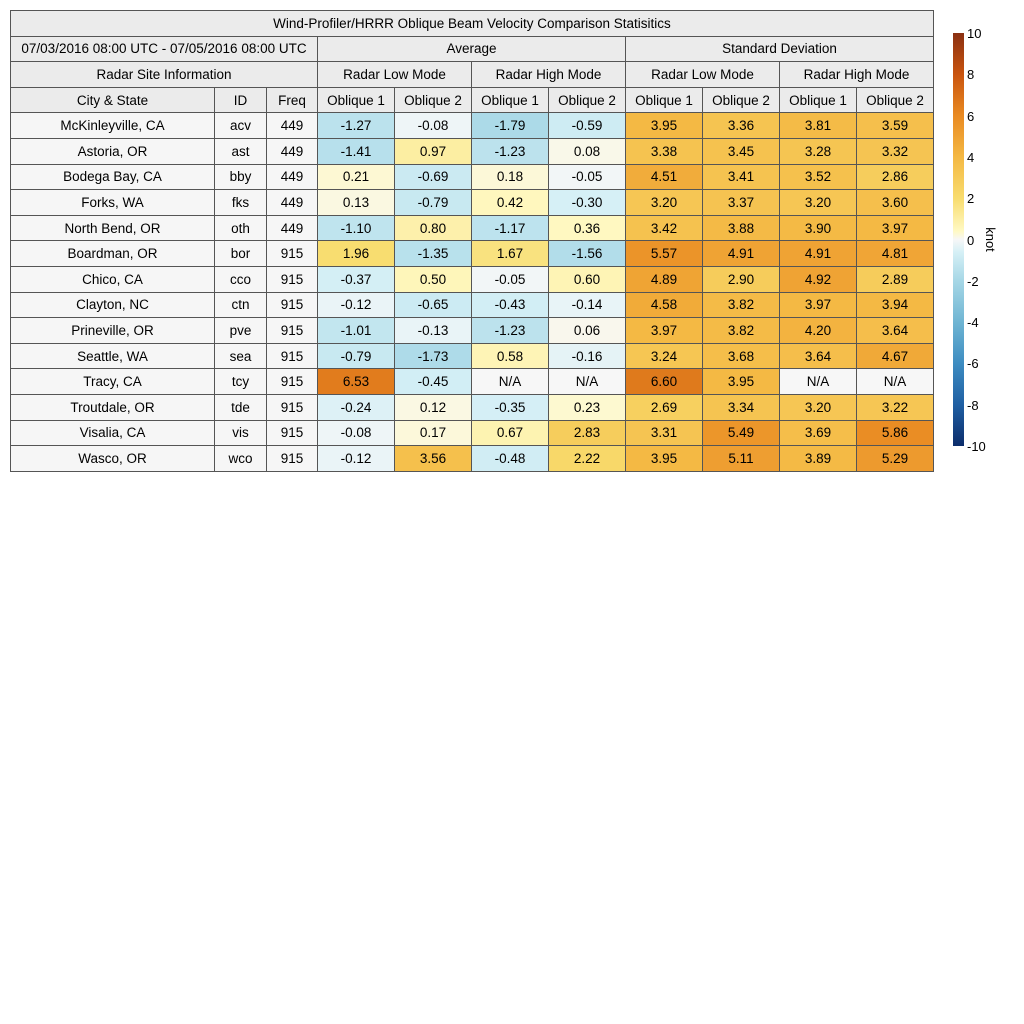 This screenshot has width=1024, height=1024. What do you see at coordinates (741, 356) in the screenshot?
I see `heatmap-cell: 3.68` at bounding box center [741, 356].